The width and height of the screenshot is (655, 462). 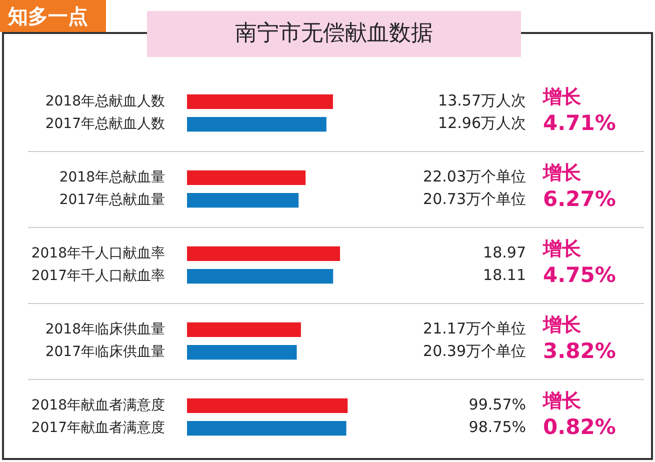 I want to click on y-tick-label: 2017年总献血人数, so click(x=105, y=124).